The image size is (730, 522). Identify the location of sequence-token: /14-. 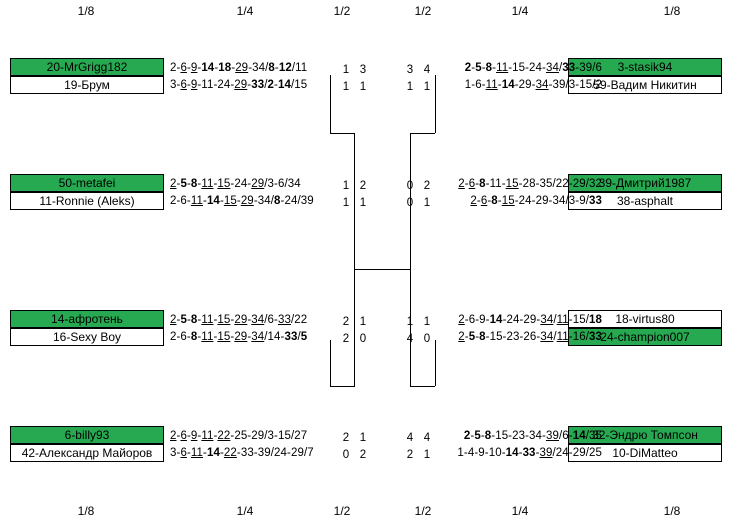
(274, 337).